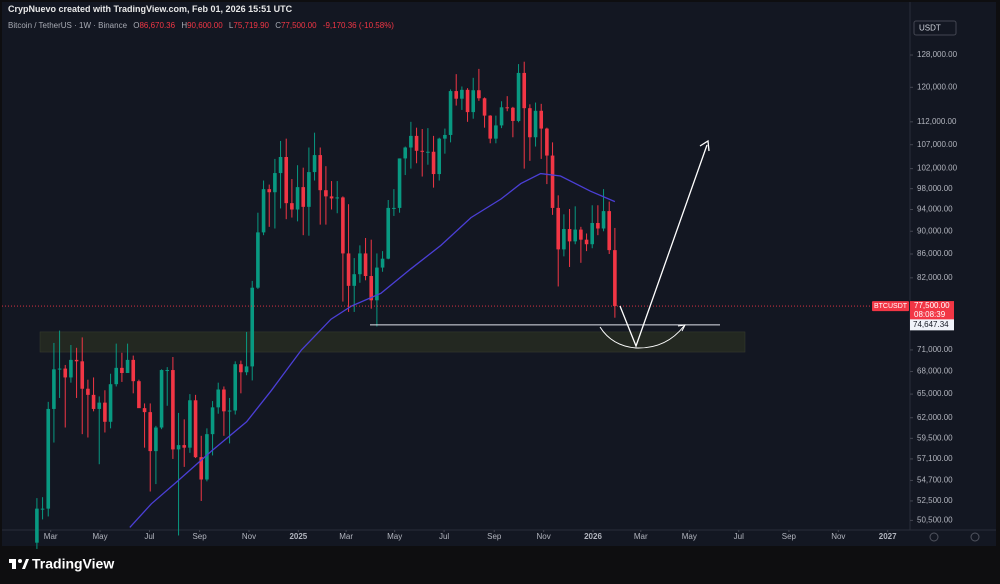 The height and width of the screenshot is (584, 1000). What do you see at coordinates (205, 25) in the screenshot?
I see `ohlc-value: 90,600.00` at bounding box center [205, 25].